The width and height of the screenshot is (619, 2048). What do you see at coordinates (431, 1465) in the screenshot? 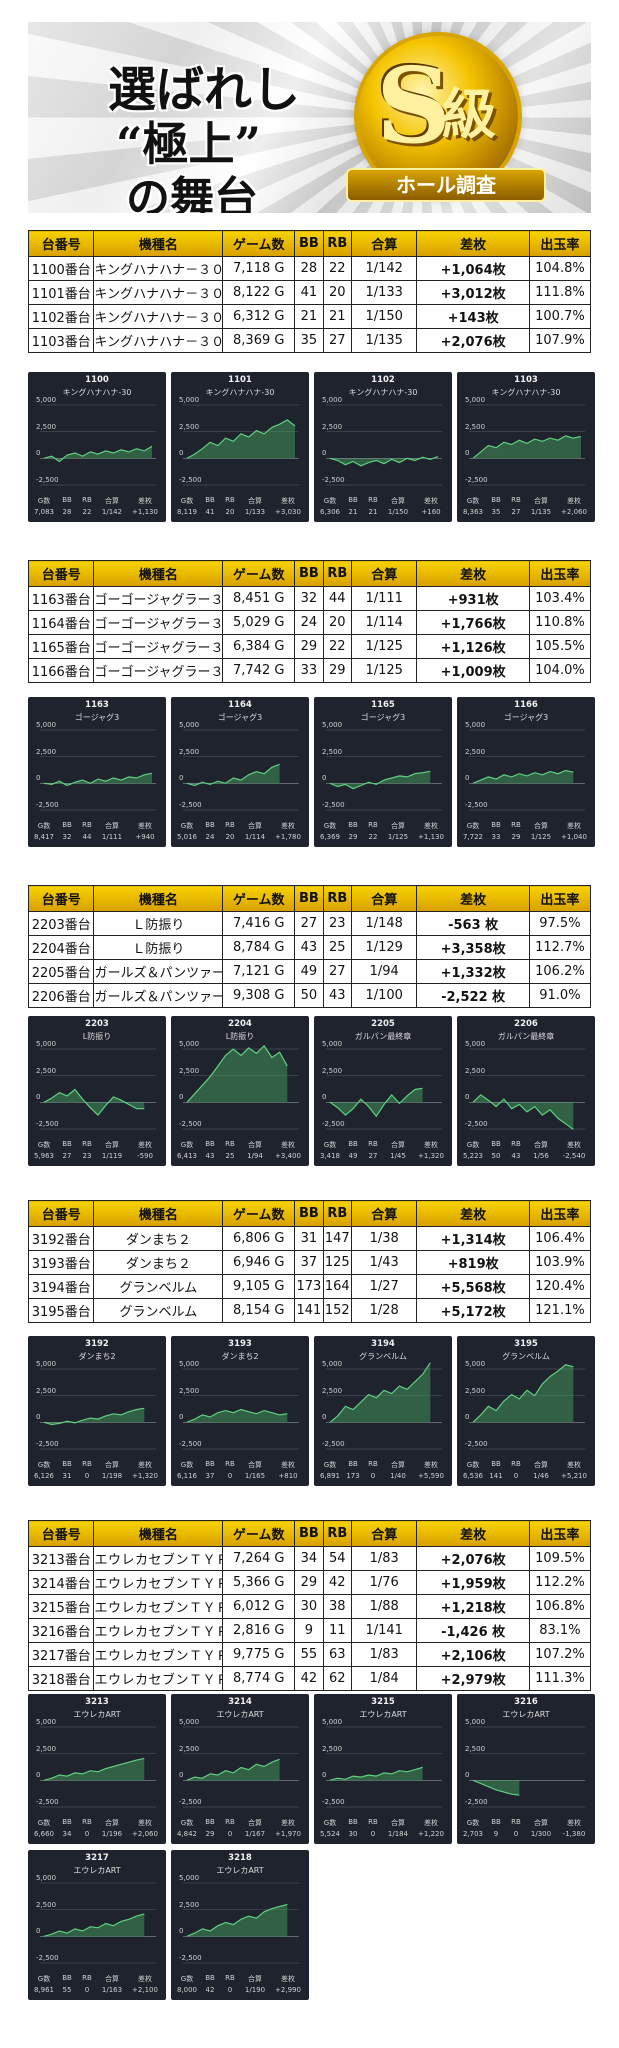
I see `footer-header: 差枚` at bounding box center [431, 1465].